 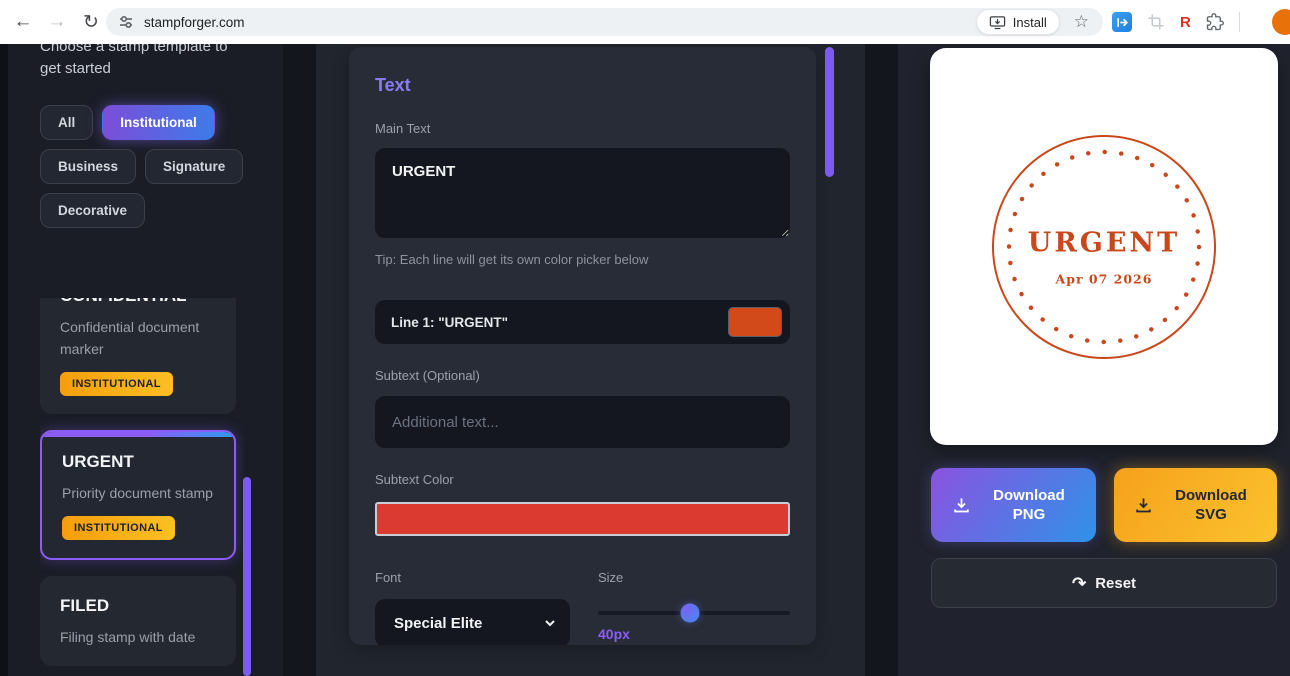 What do you see at coordinates (1116, 583) in the screenshot?
I see `reset-label: Reset` at bounding box center [1116, 583].